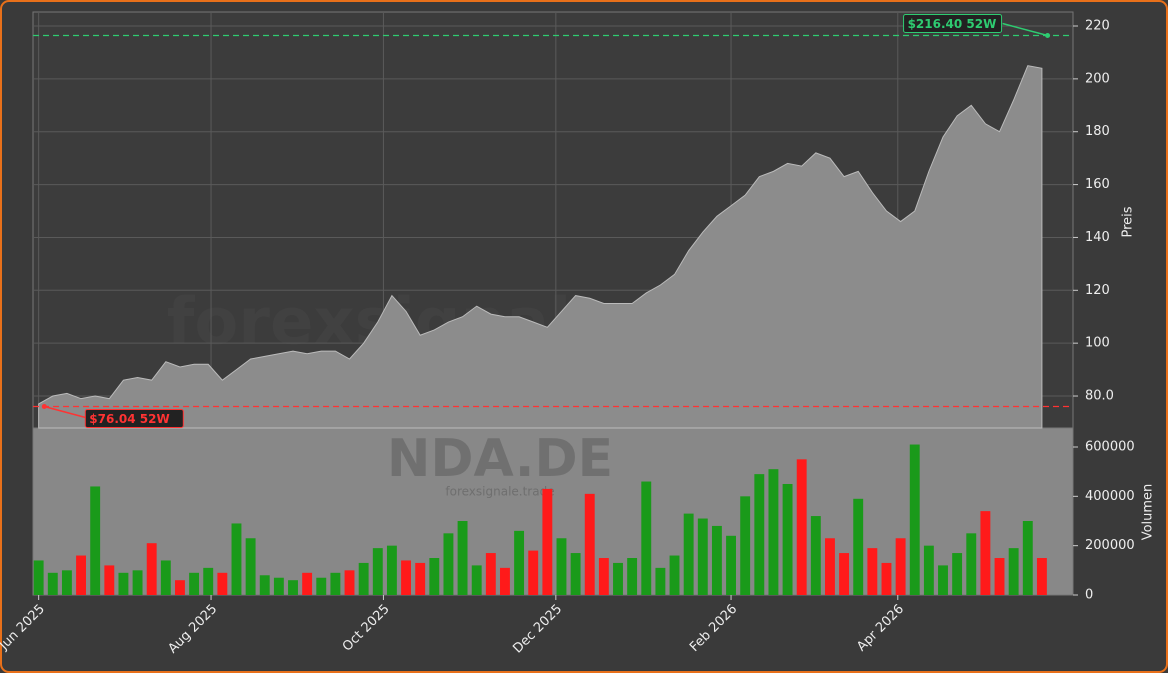  What do you see at coordinates (1097, 290) in the screenshot?
I see `y-tick-label: 120` at bounding box center [1097, 290].